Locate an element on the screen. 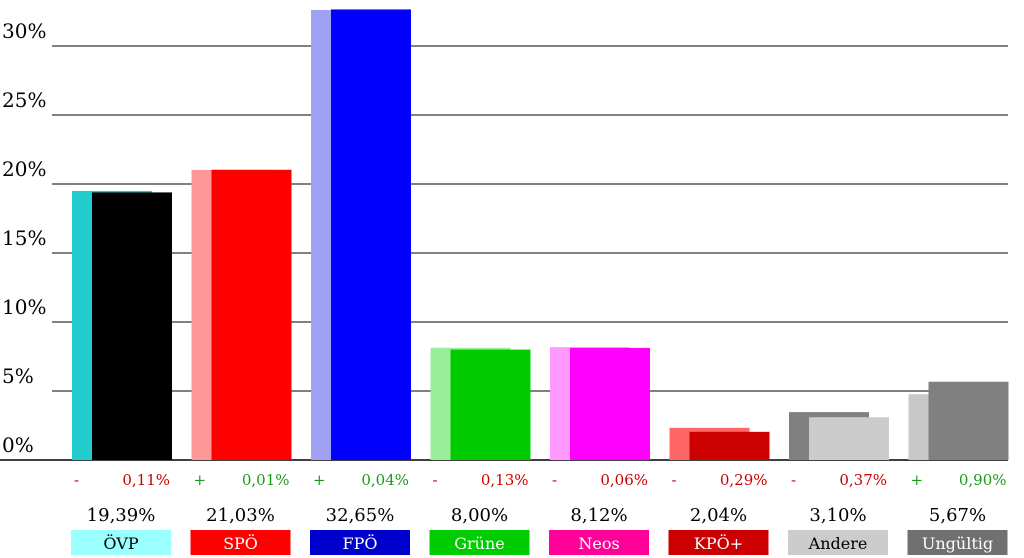 The image size is (1024, 558). party-label: Grüne is located at coordinates (479, 543).